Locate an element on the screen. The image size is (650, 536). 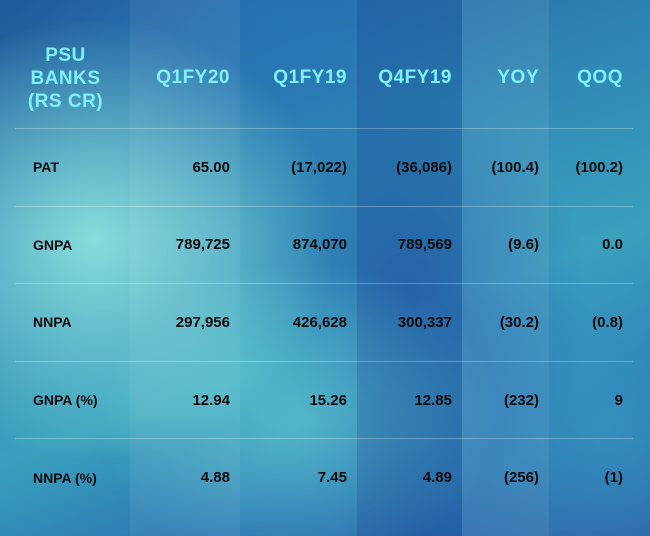
header-q4fy19: Q4FY19 is located at coordinates (415, 77).